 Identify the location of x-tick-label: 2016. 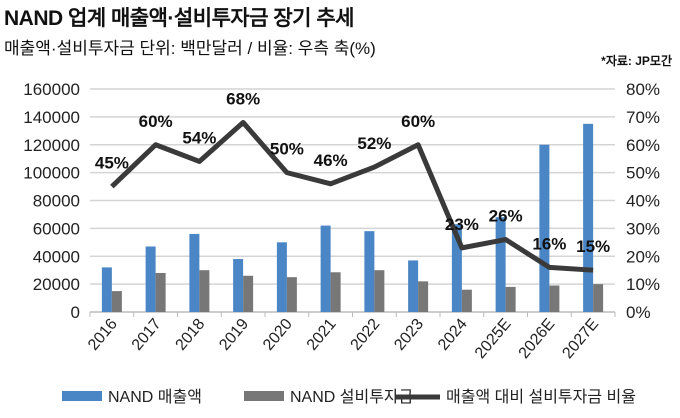
(103, 335).